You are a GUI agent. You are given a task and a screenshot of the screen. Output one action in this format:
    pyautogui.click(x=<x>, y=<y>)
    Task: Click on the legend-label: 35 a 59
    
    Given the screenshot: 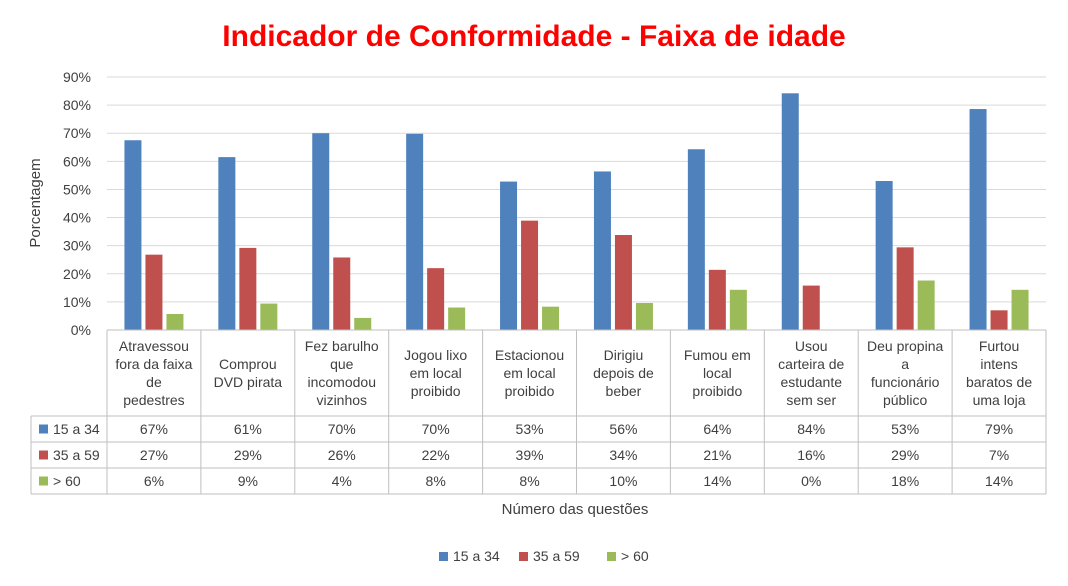 What is the action you would take?
    pyautogui.click(x=556, y=556)
    